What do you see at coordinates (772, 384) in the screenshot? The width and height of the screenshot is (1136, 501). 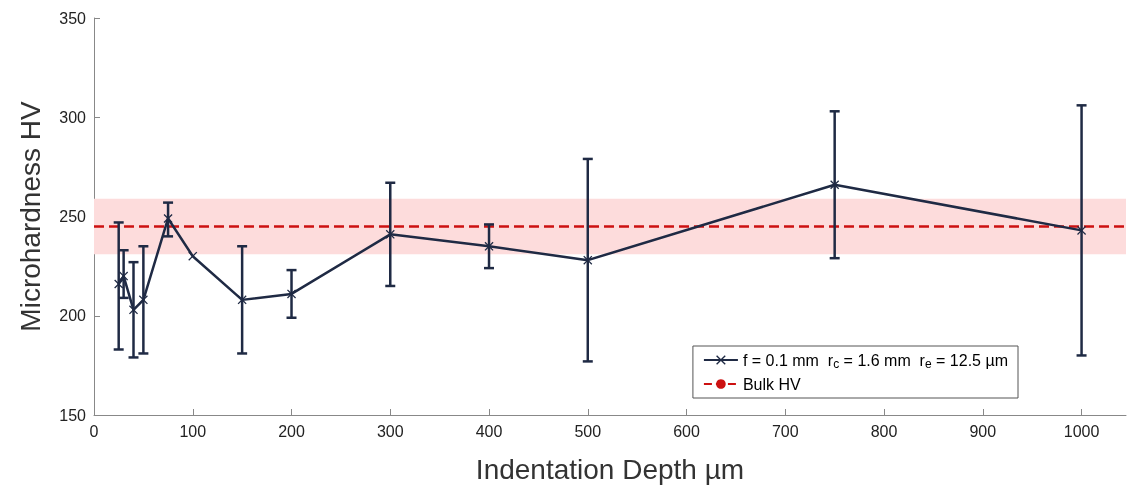 I see `legend-label: Bulk HV` at bounding box center [772, 384].